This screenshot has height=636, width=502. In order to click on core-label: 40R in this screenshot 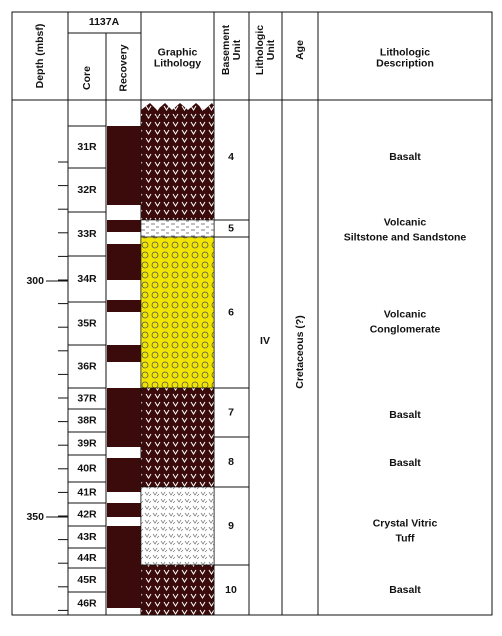, I will do `click(87, 468)`.